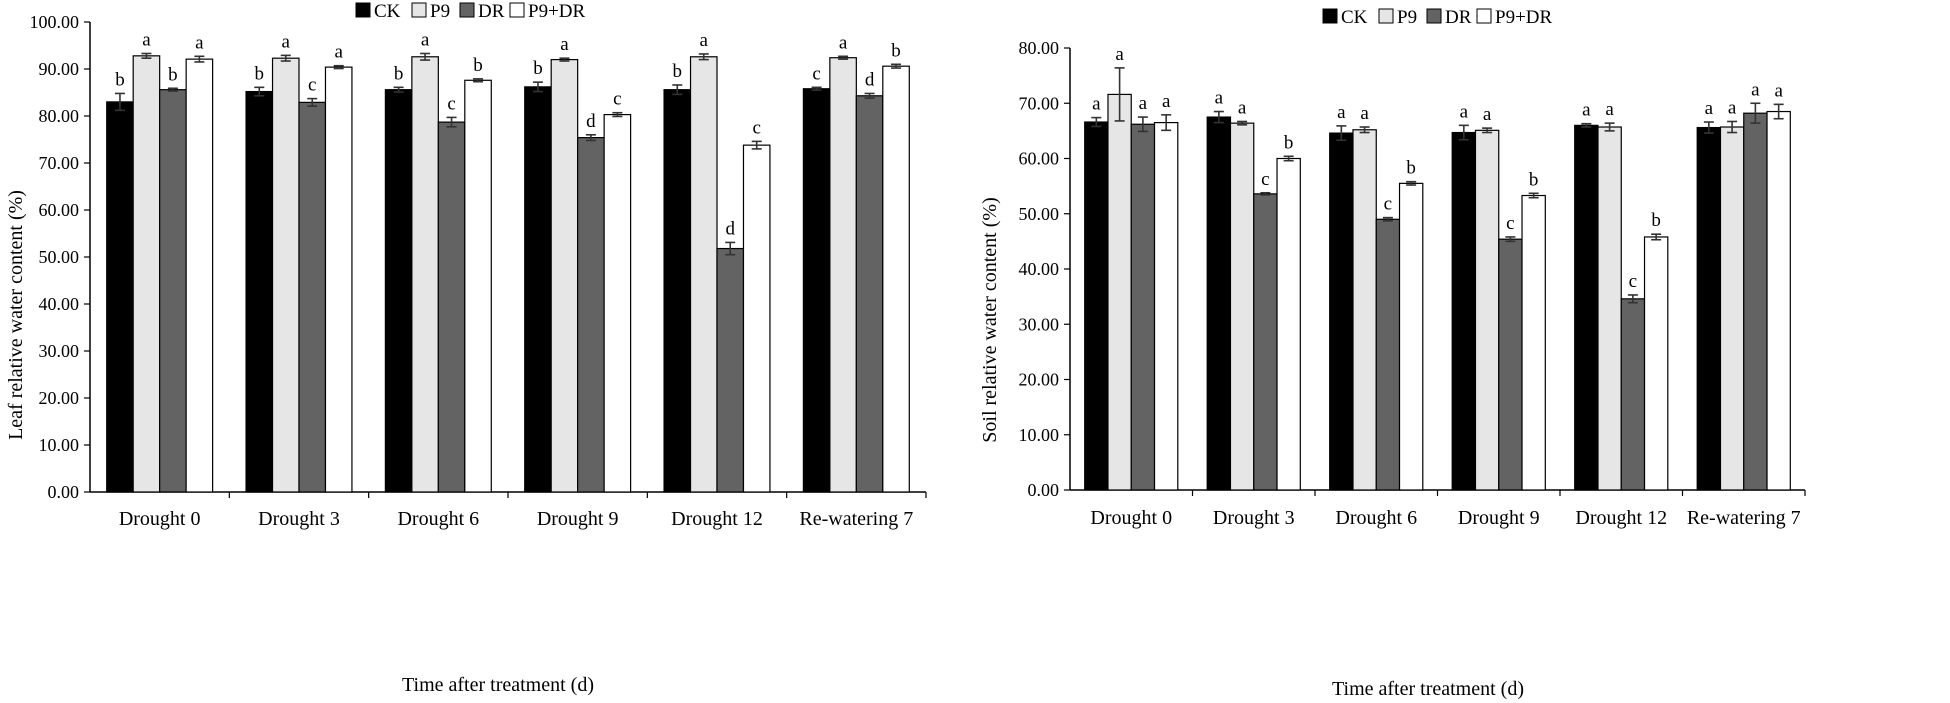 The image size is (1950, 703). Describe the element at coordinates (1039, 380) in the screenshot. I see `y-tick-label: 20.00` at that location.